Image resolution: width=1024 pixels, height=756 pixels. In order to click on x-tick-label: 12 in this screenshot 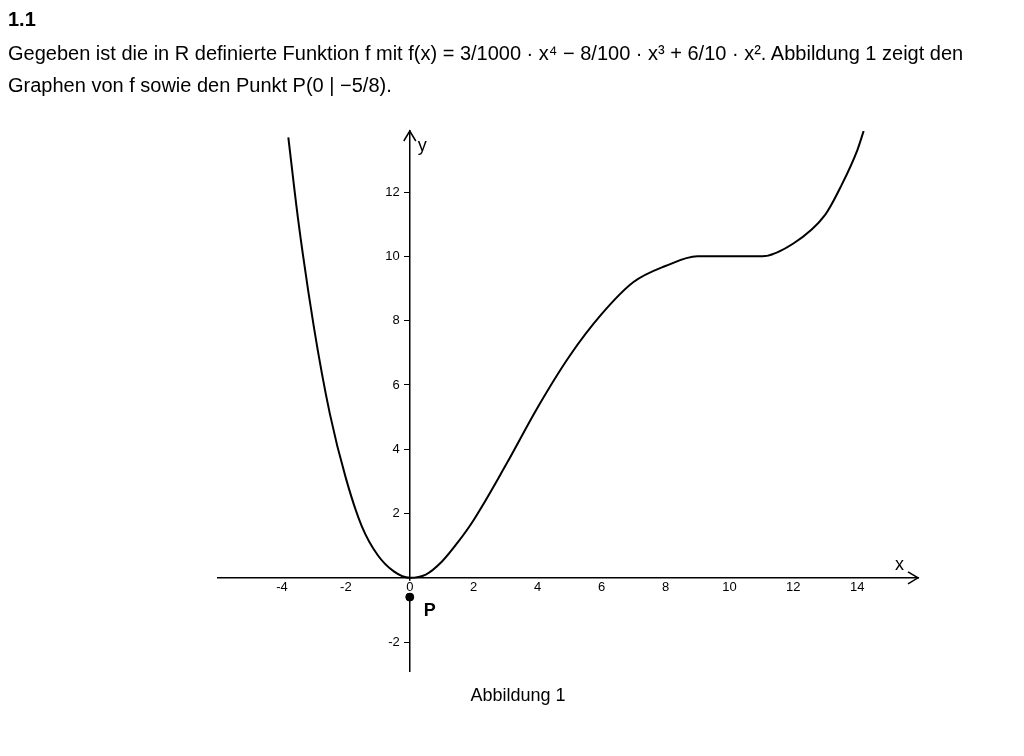, I will do `click(793, 586)`.